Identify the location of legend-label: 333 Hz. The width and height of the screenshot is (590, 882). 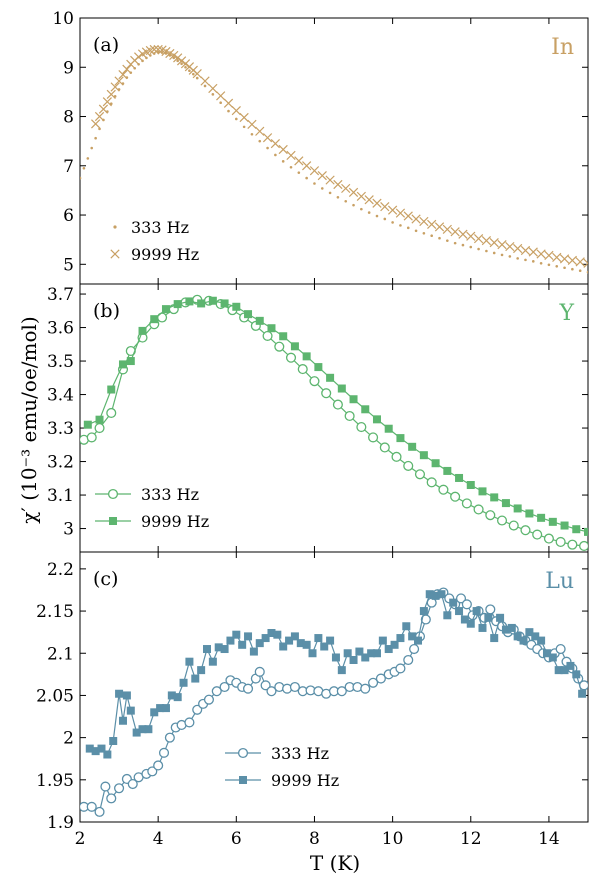
(160, 227).